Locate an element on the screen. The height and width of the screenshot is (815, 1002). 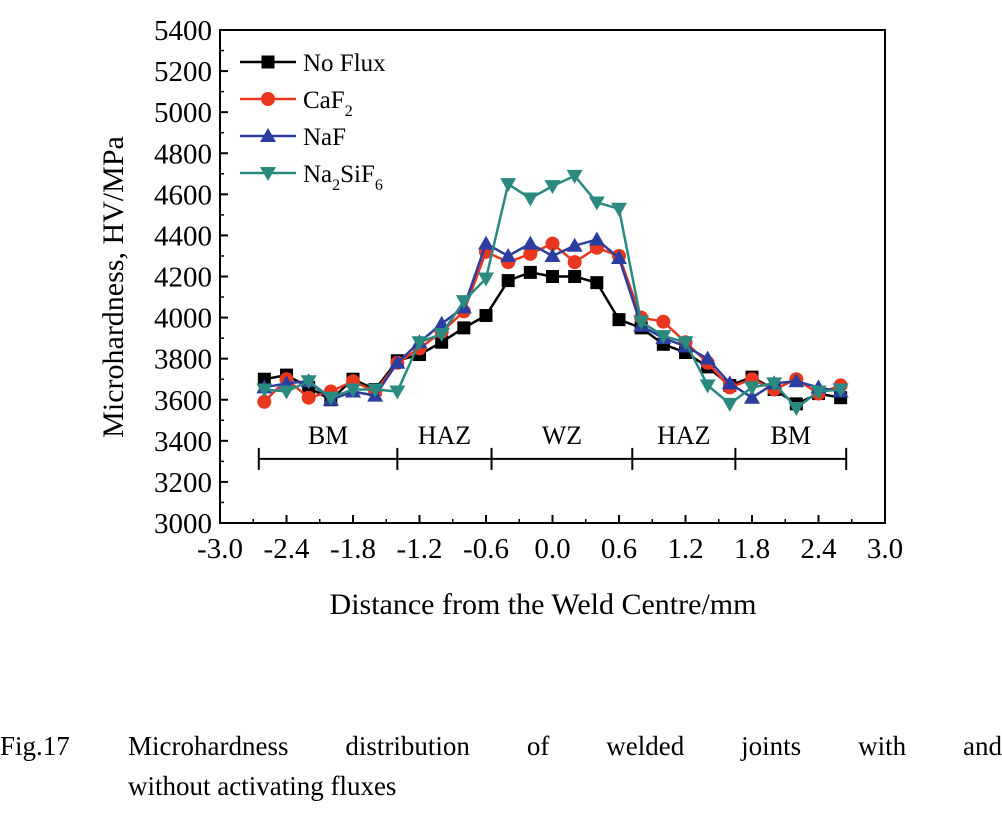
x-tick-label: 1.8 is located at coordinates (752, 549).